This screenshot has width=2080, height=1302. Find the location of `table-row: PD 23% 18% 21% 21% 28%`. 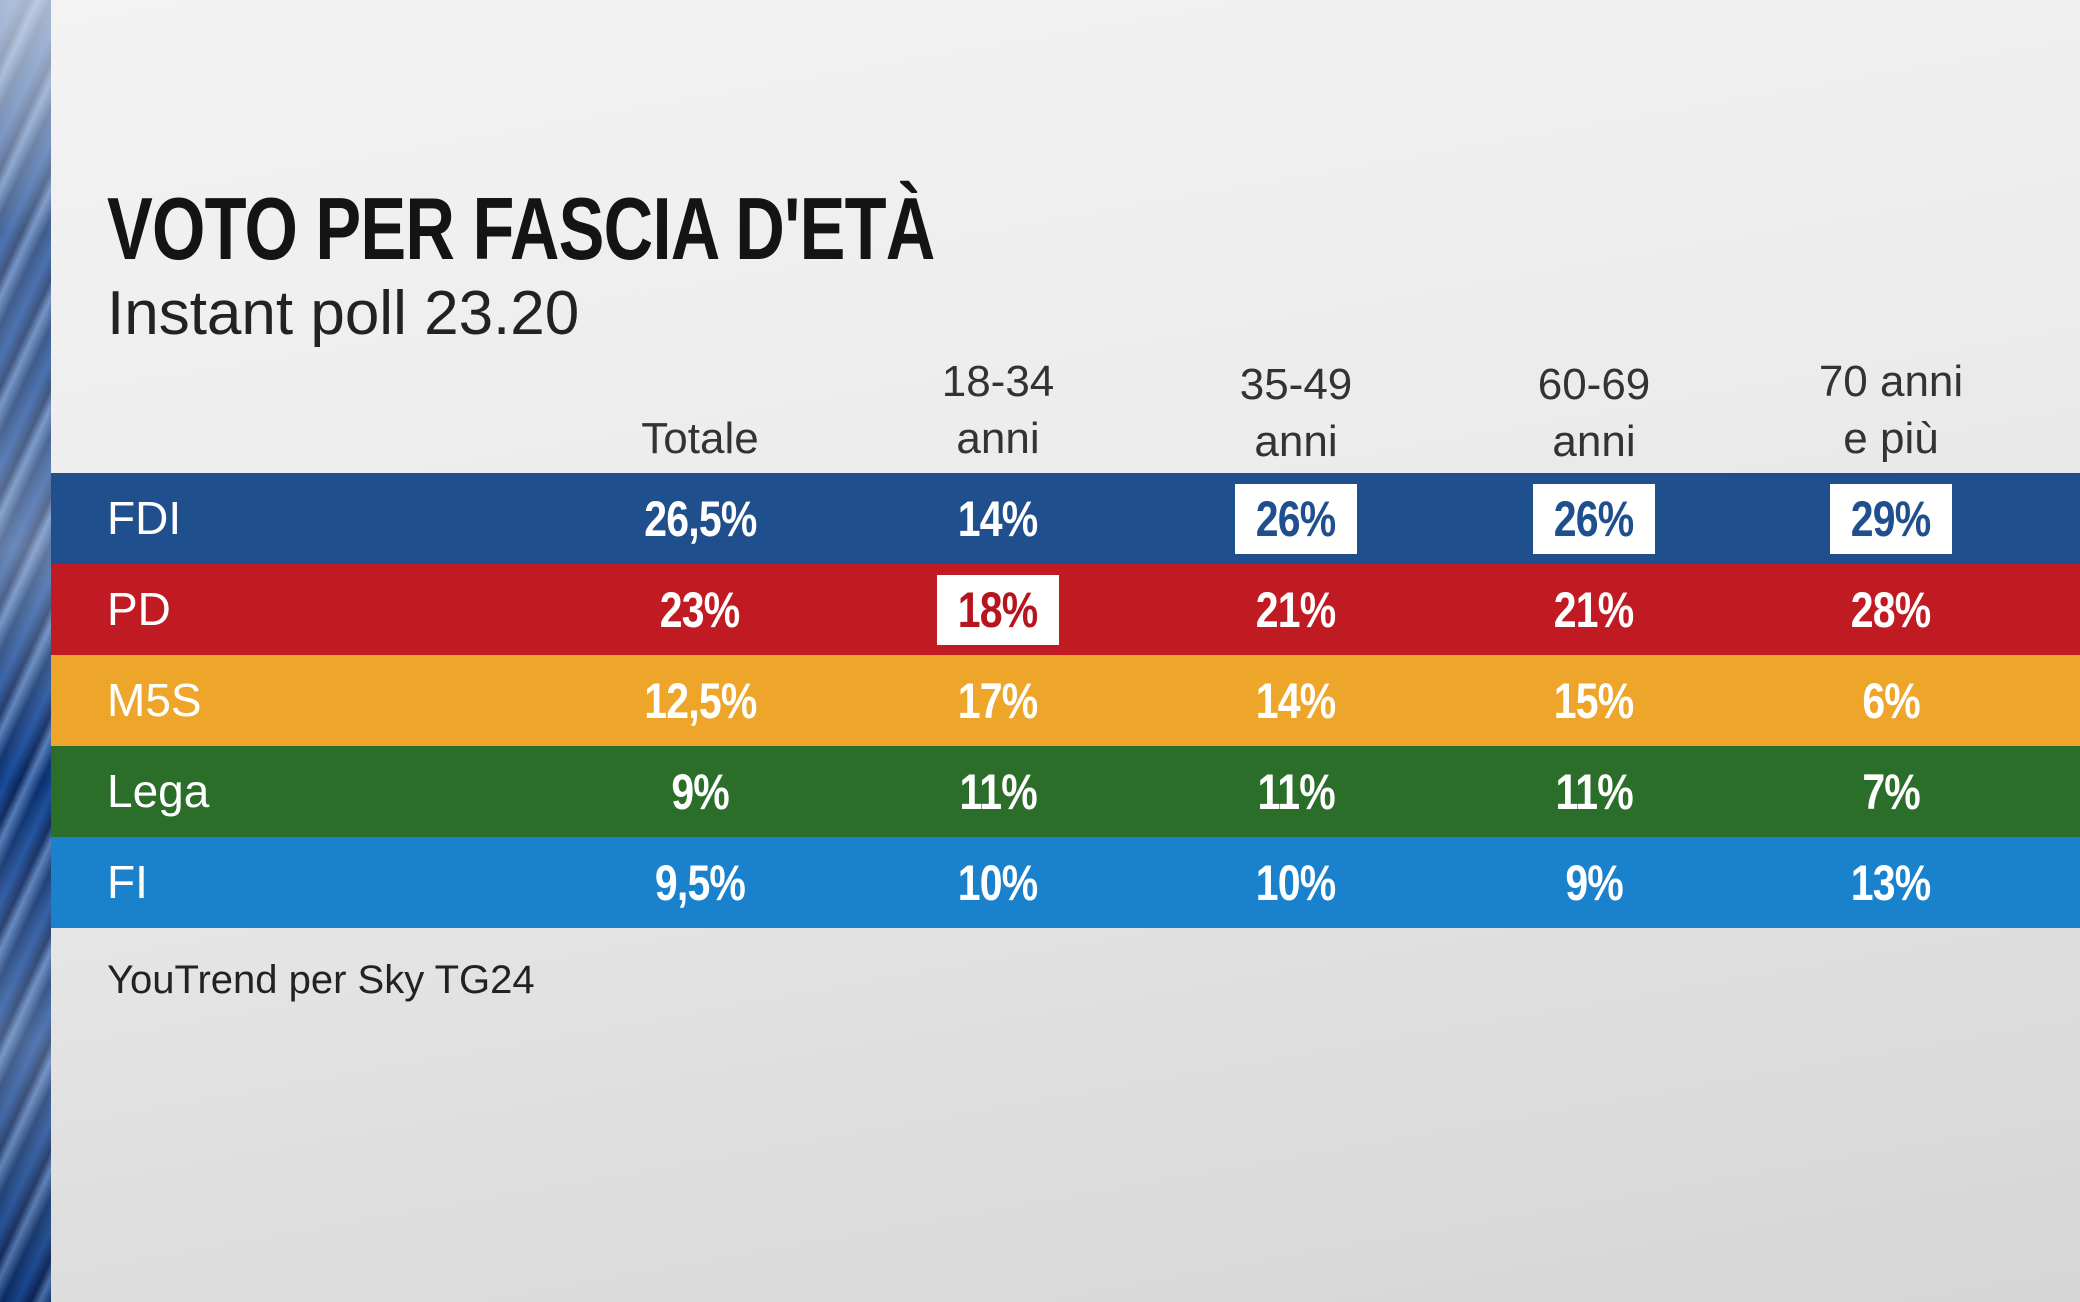

table-row: PD 23% 18% 21% 21% 28% is located at coordinates (1065, 609).